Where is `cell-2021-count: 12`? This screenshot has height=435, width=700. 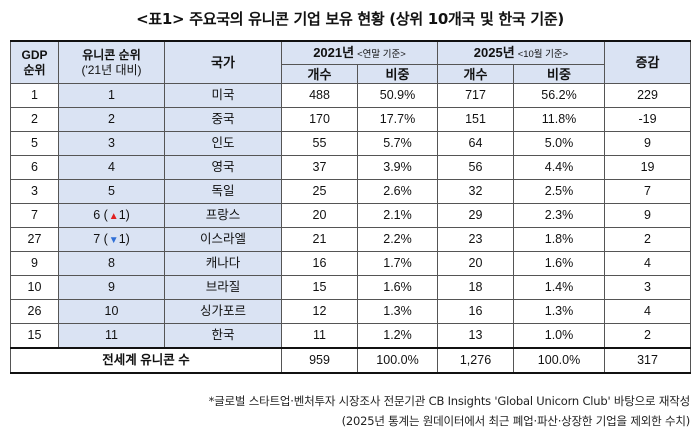
cell-2021-count: 12 is located at coordinates (319, 311).